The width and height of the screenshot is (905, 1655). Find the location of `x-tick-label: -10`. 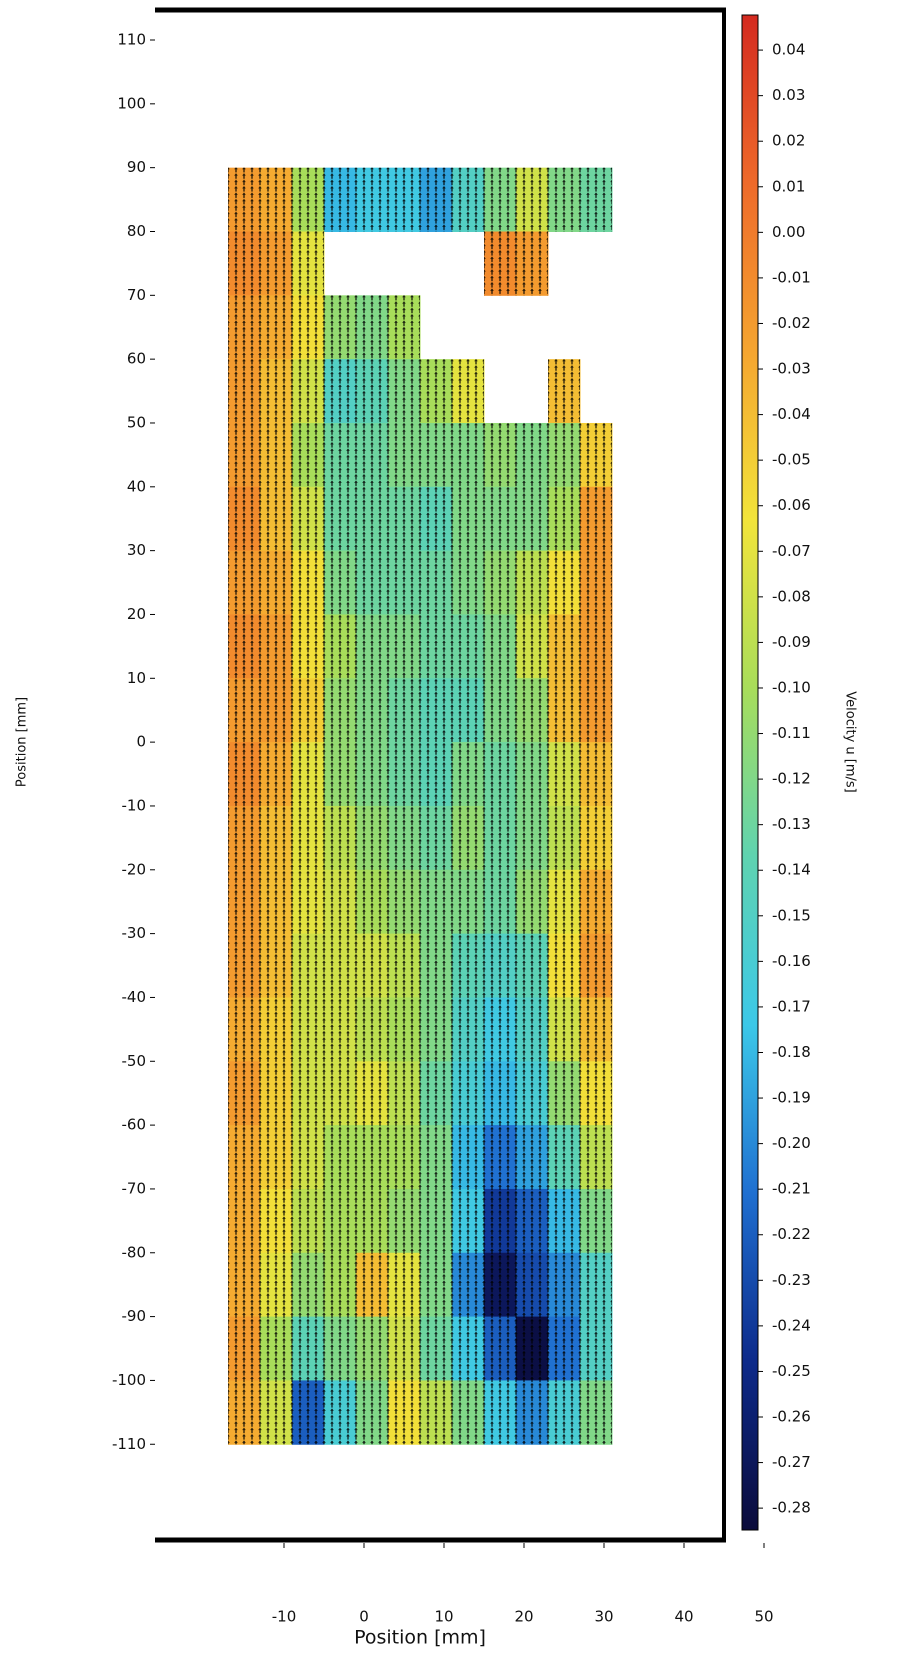

x-tick-label: -10 is located at coordinates (284, 1617).